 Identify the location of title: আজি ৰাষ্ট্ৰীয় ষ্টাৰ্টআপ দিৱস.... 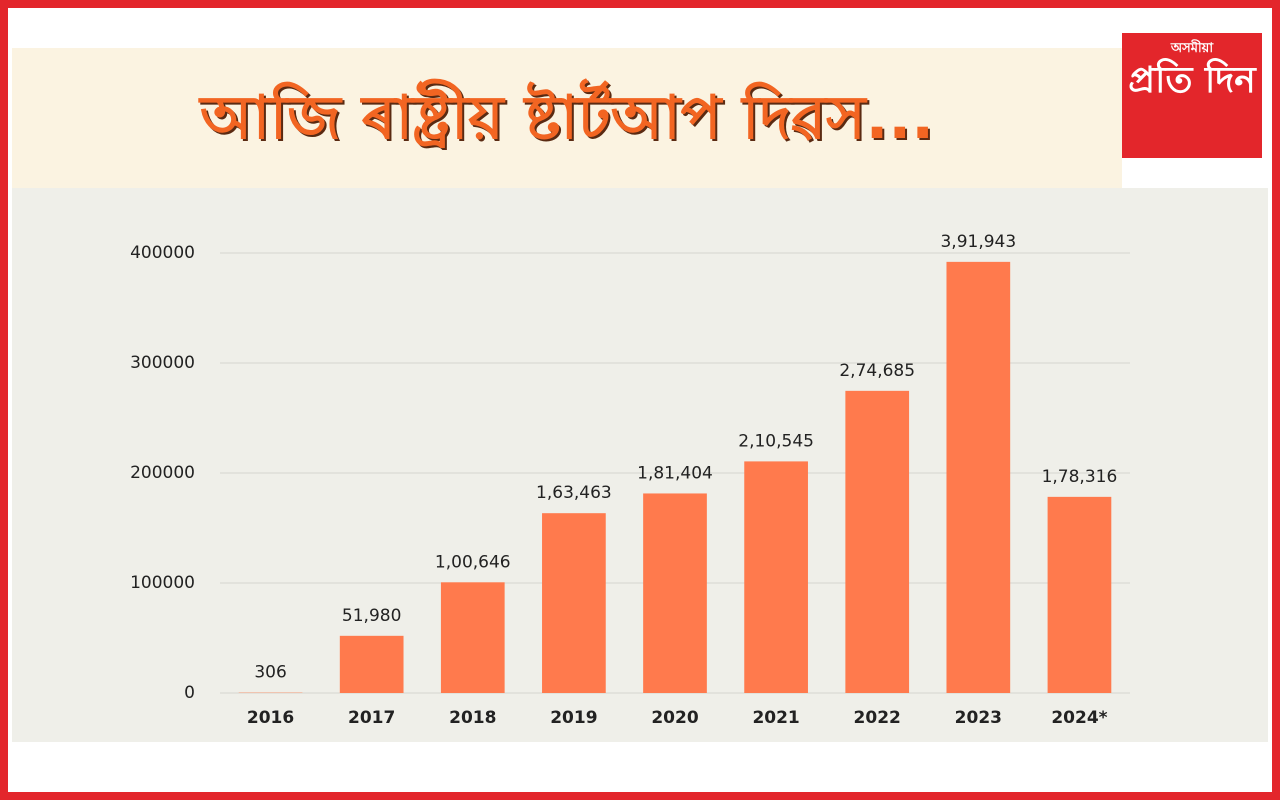
(566, 118).